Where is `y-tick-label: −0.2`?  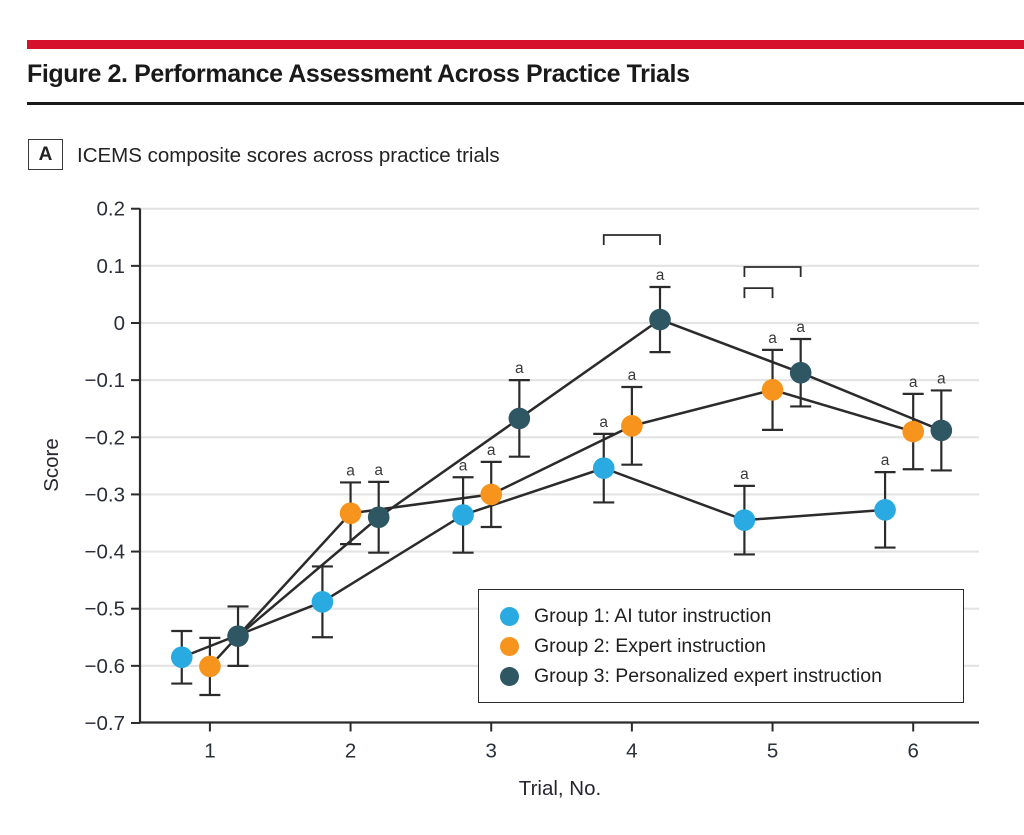 y-tick-label: −0.2 is located at coordinates (105, 437).